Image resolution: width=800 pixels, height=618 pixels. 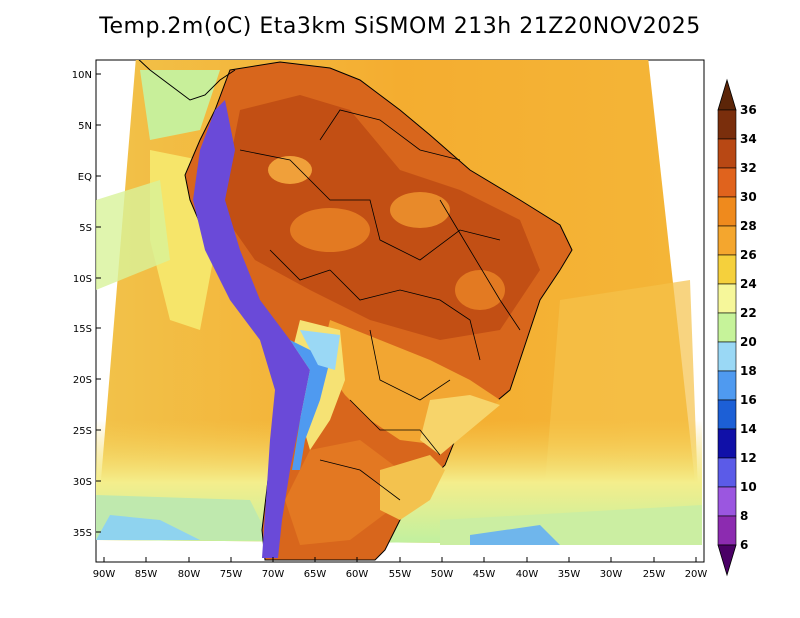 I want to click on colorbar-label: 32, so click(x=748, y=168).